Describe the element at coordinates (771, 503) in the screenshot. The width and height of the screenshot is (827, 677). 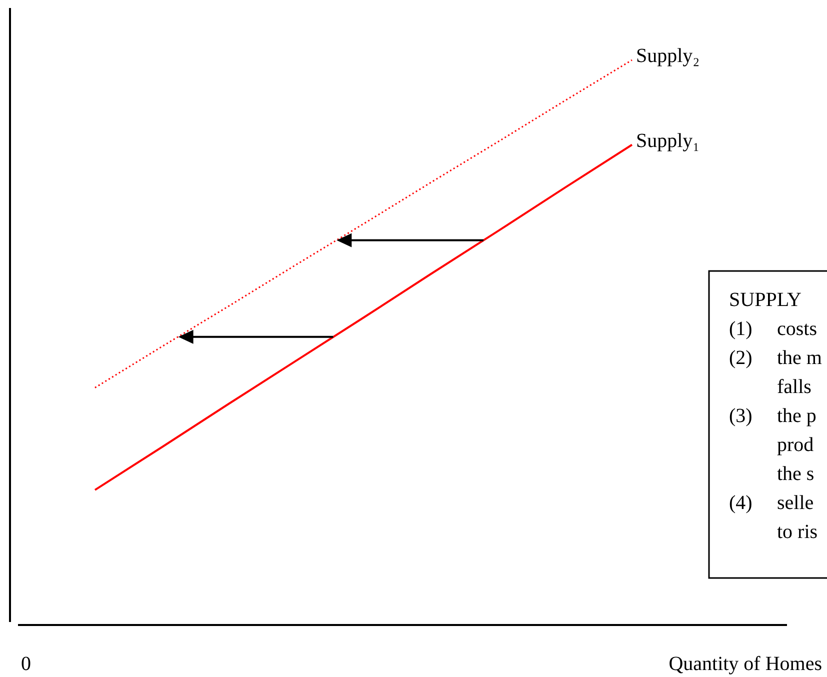
I see `text: (4) selle` at that location.